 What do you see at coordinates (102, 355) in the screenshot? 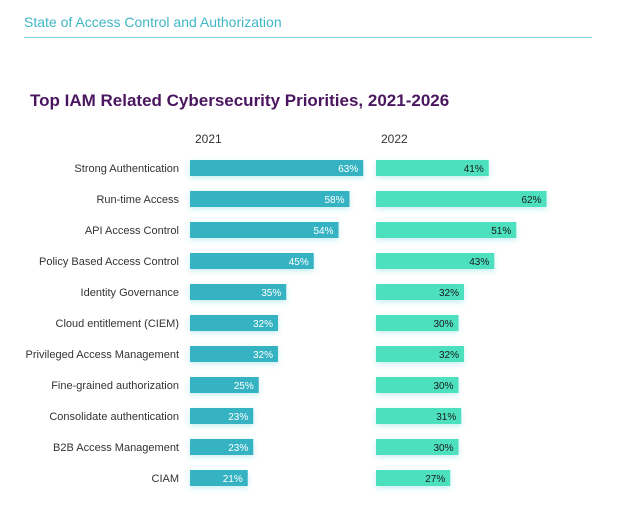
I see `category-label: Privileged Access Management` at bounding box center [102, 355].